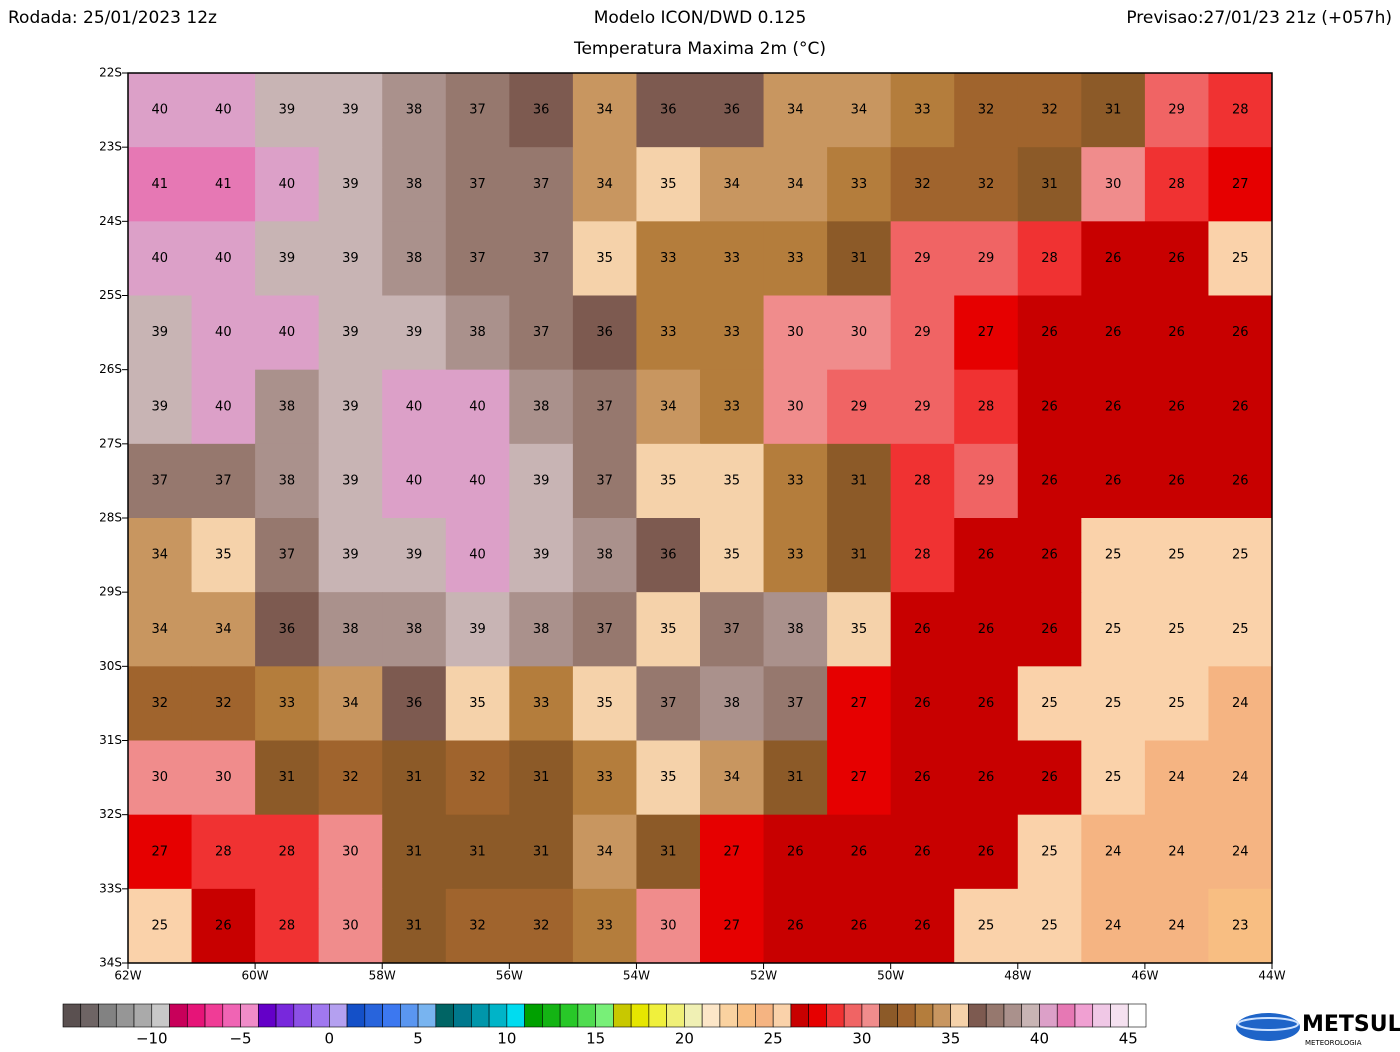 This screenshot has width=1400, height=1052. Describe the element at coordinates (509, 976) in the screenshot. I see `lon-label: 56W` at that location.